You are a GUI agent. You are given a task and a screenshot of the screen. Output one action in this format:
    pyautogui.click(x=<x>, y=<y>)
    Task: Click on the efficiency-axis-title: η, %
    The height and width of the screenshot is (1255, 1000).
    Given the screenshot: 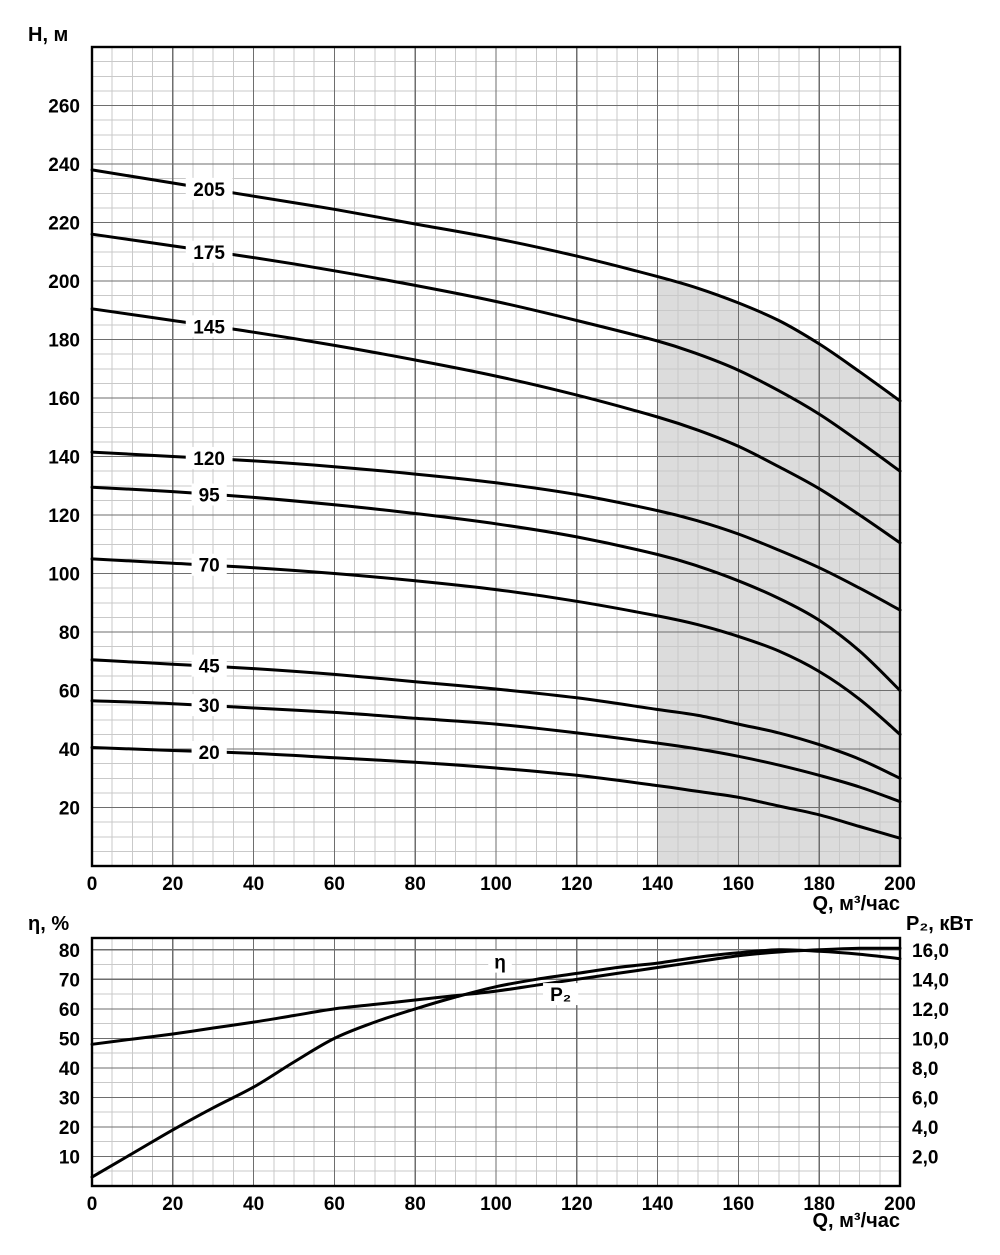 What is the action you would take?
    pyautogui.click(x=49, y=924)
    